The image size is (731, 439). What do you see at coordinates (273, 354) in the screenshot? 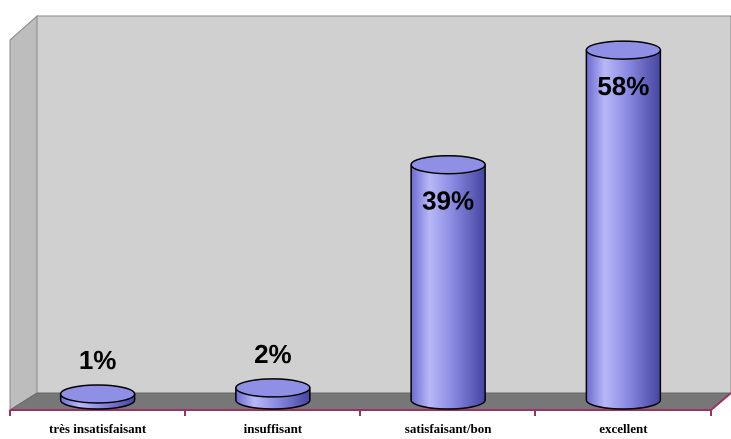
I see `data-label: 2%` at bounding box center [273, 354].